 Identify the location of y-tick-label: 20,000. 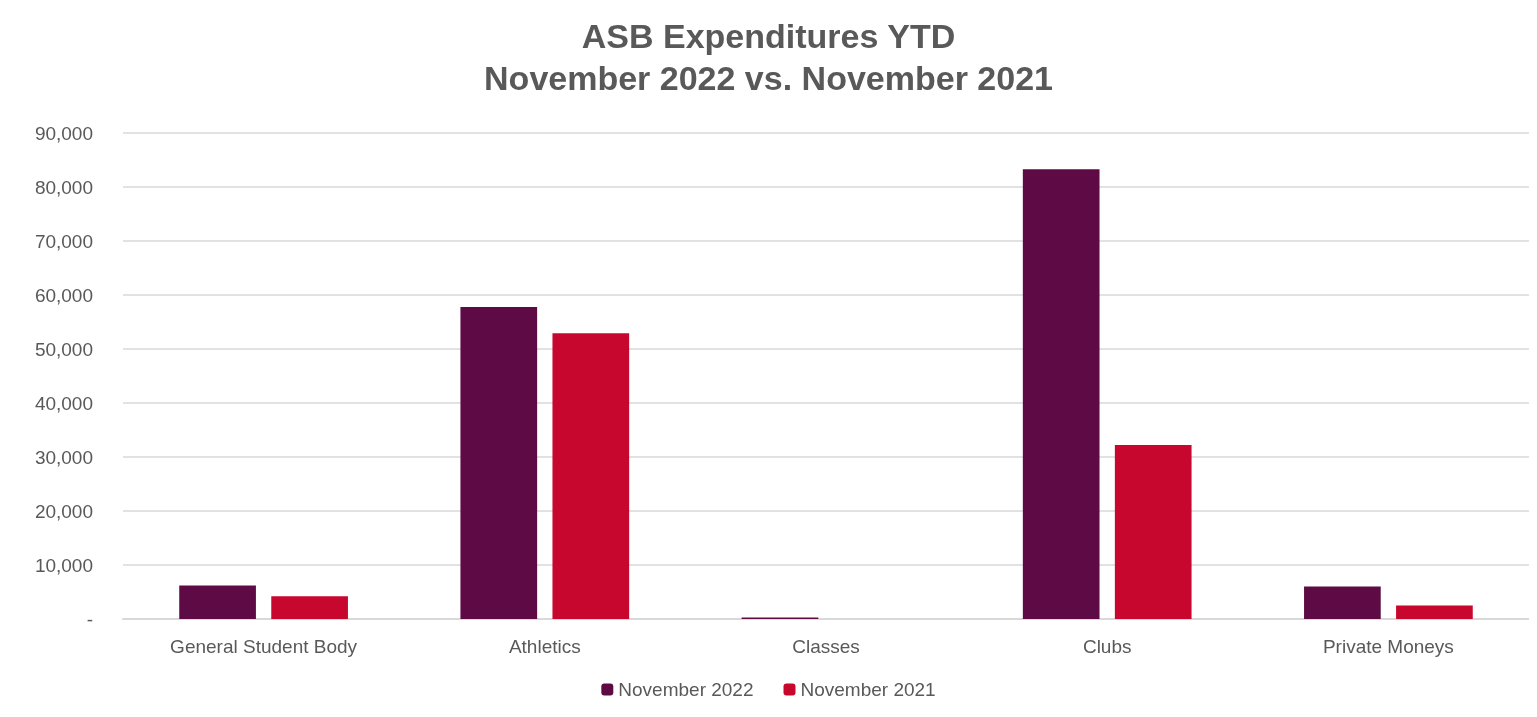
(63, 511).